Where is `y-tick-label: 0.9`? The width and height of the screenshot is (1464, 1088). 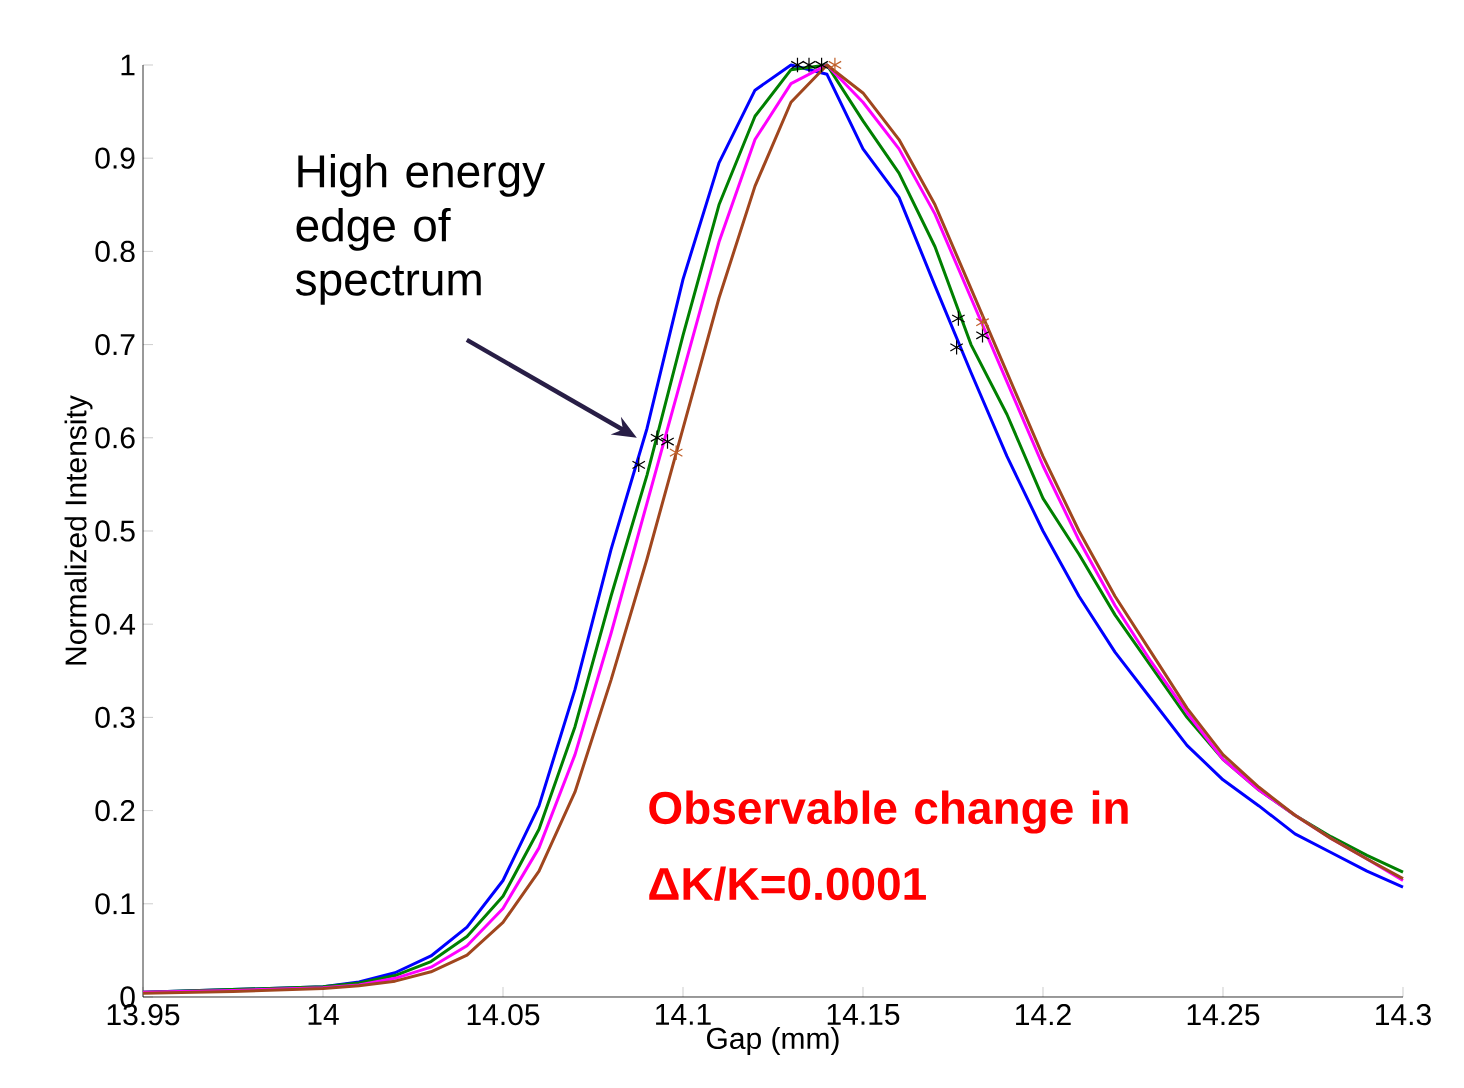 y-tick-label: 0.9 is located at coordinates (115, 158).